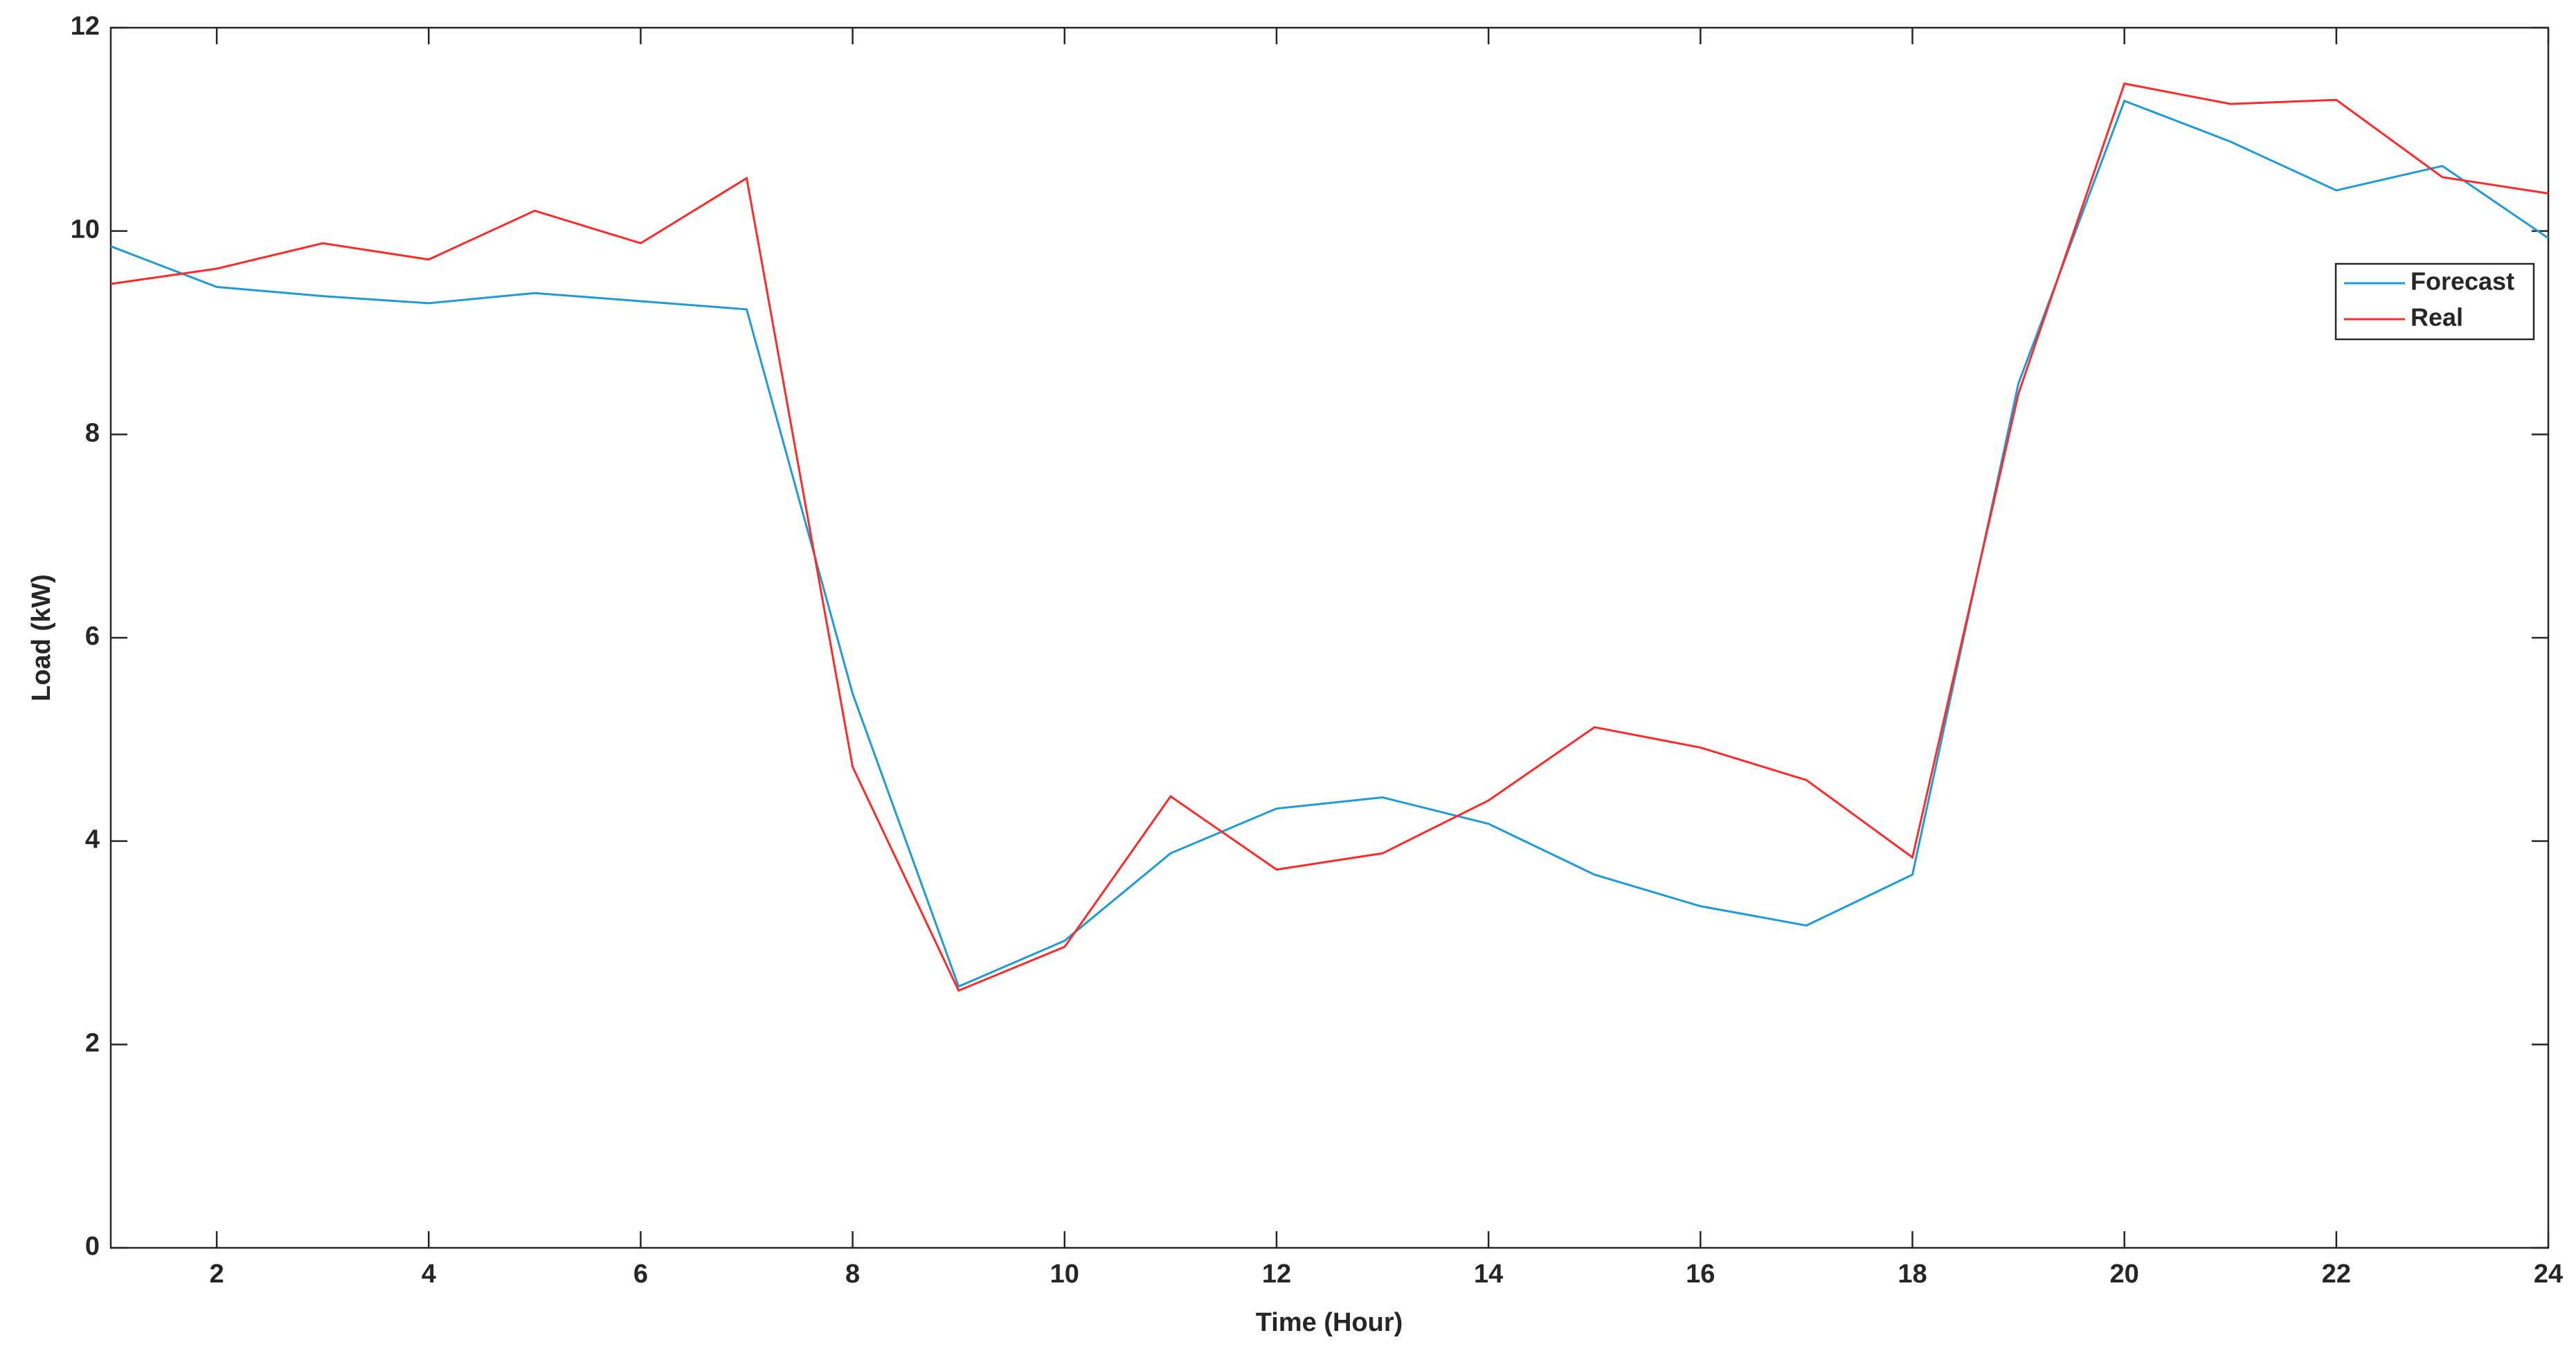  I want to click on legend-label: Forecast, so click(2462, 281).